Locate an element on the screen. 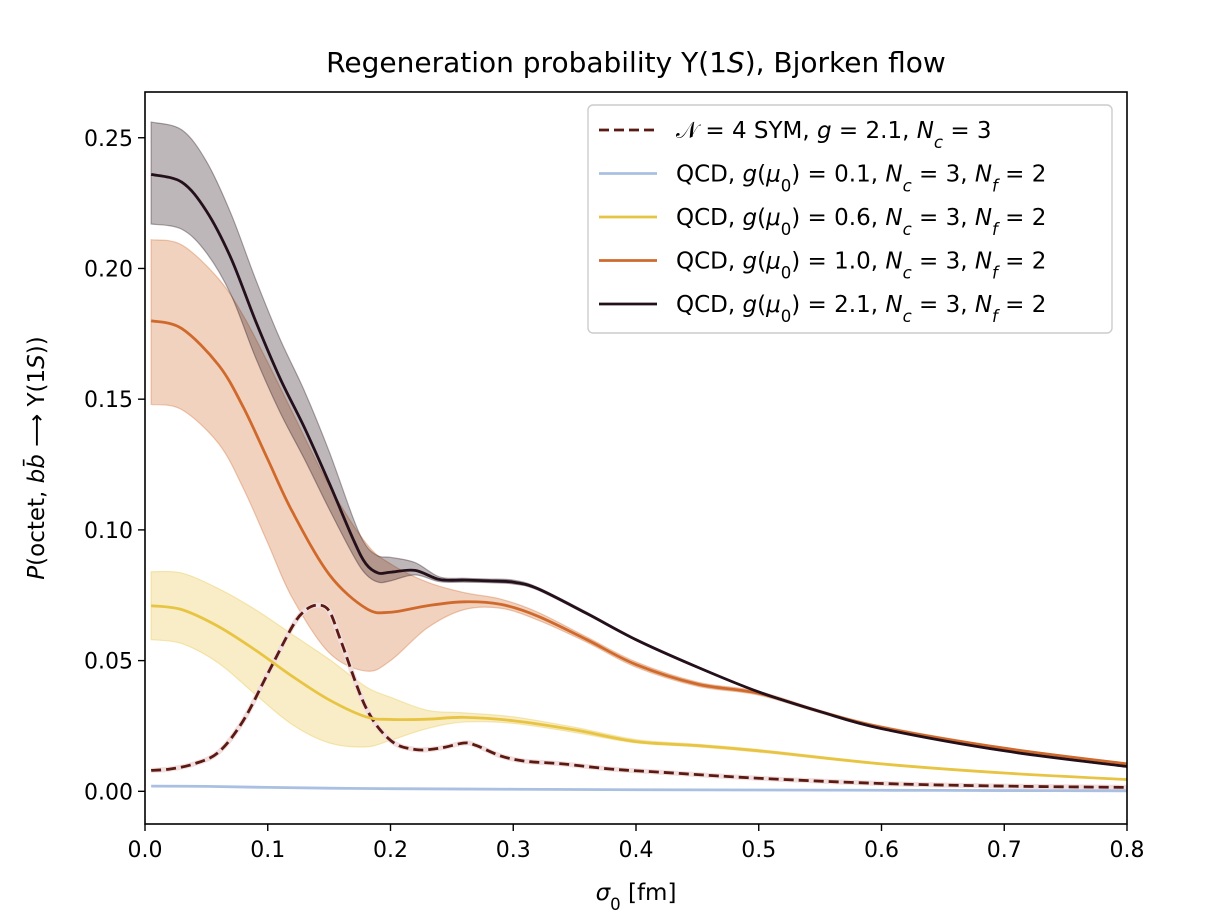 Image resolution: width=1210 pixels, height=916 pixels. y-tick-label: 0.15 is located at coordinates (108, 400).